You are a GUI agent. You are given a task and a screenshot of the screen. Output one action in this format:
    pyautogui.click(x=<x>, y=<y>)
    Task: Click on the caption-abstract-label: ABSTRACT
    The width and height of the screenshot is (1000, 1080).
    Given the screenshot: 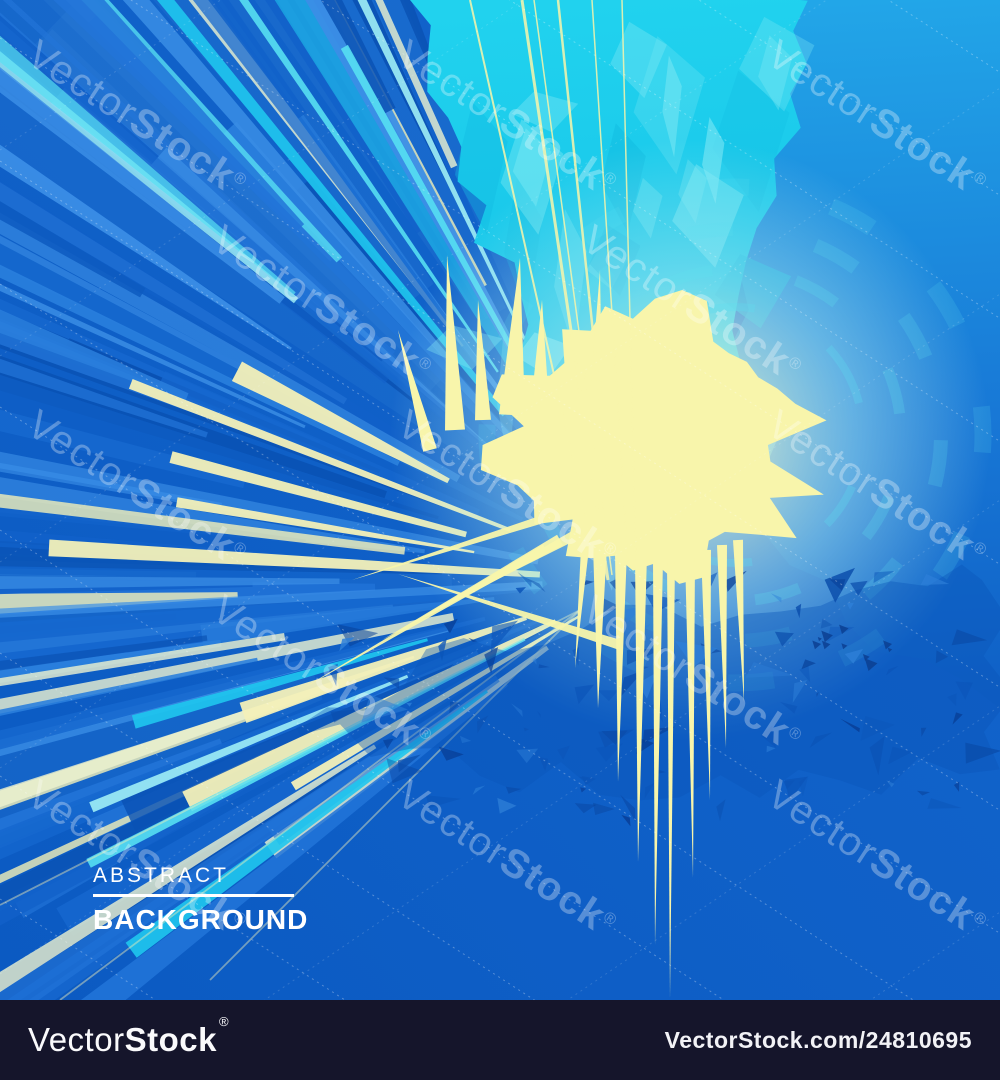 What is the action you would take?
    pyautogui.click(x=161, y=875)
    